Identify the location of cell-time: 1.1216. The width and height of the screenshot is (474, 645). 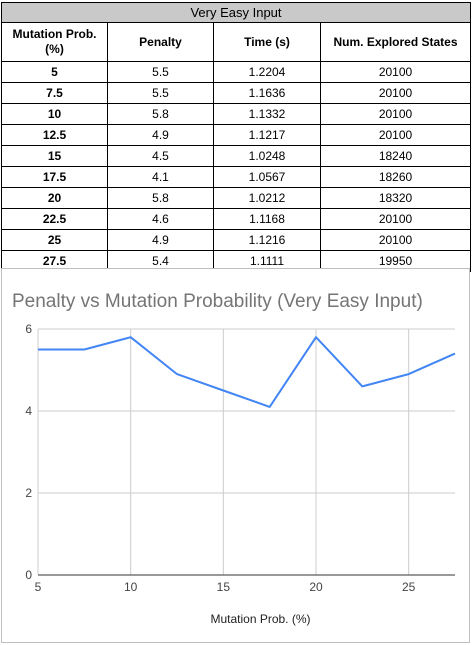
(267, 240).